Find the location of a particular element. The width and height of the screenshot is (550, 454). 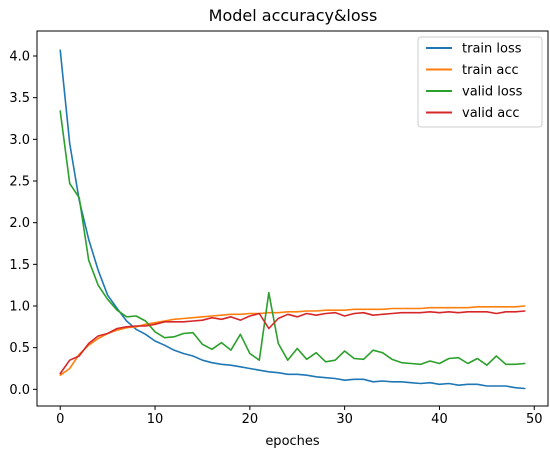

x-tick-label: 0 is located at coordinates (60, 419).